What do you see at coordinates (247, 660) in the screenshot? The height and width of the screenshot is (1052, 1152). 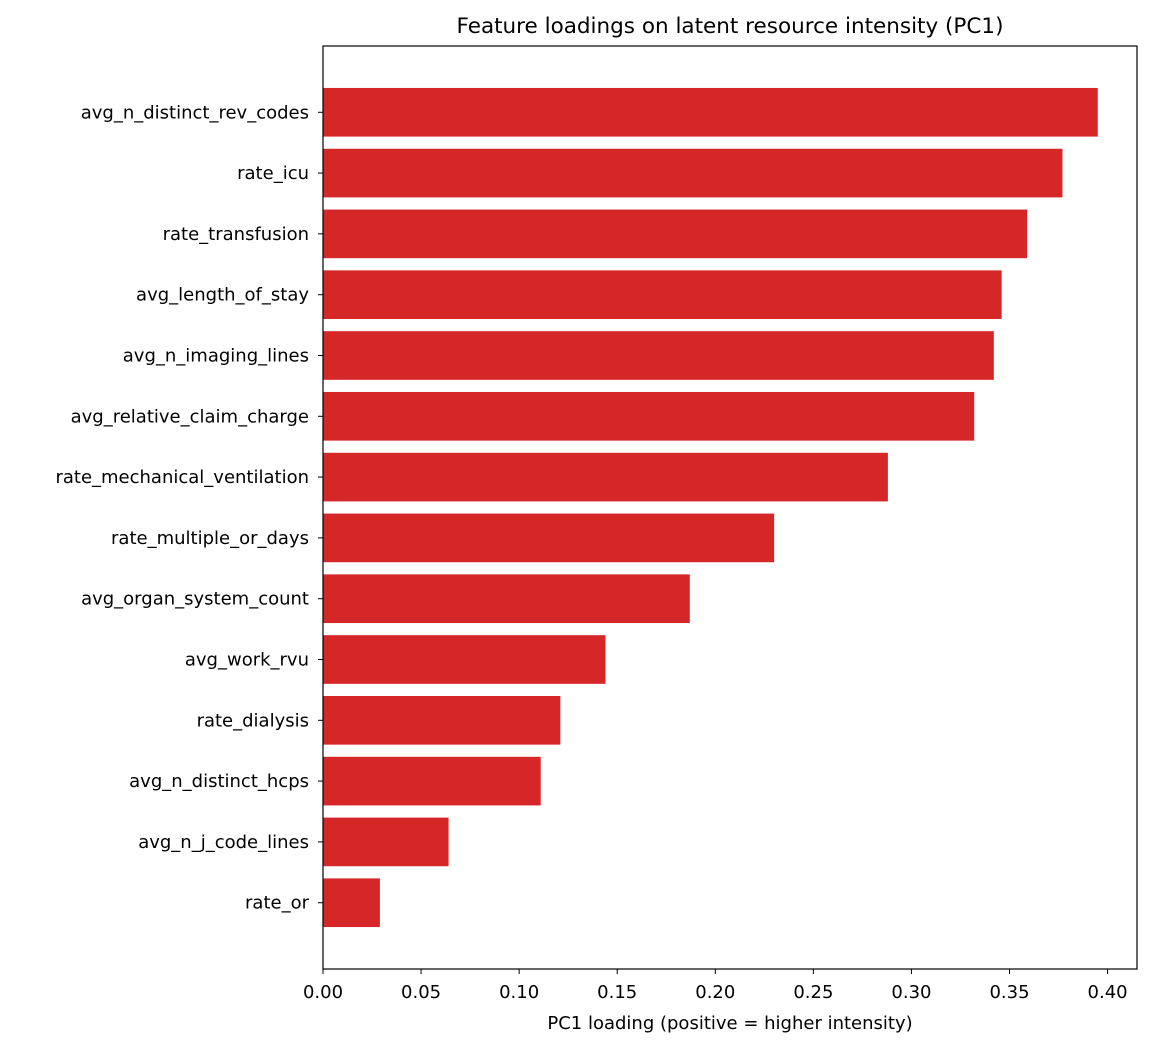 I see `y-tick-label: avg_work_rvu` at bounding box center [247, 660].